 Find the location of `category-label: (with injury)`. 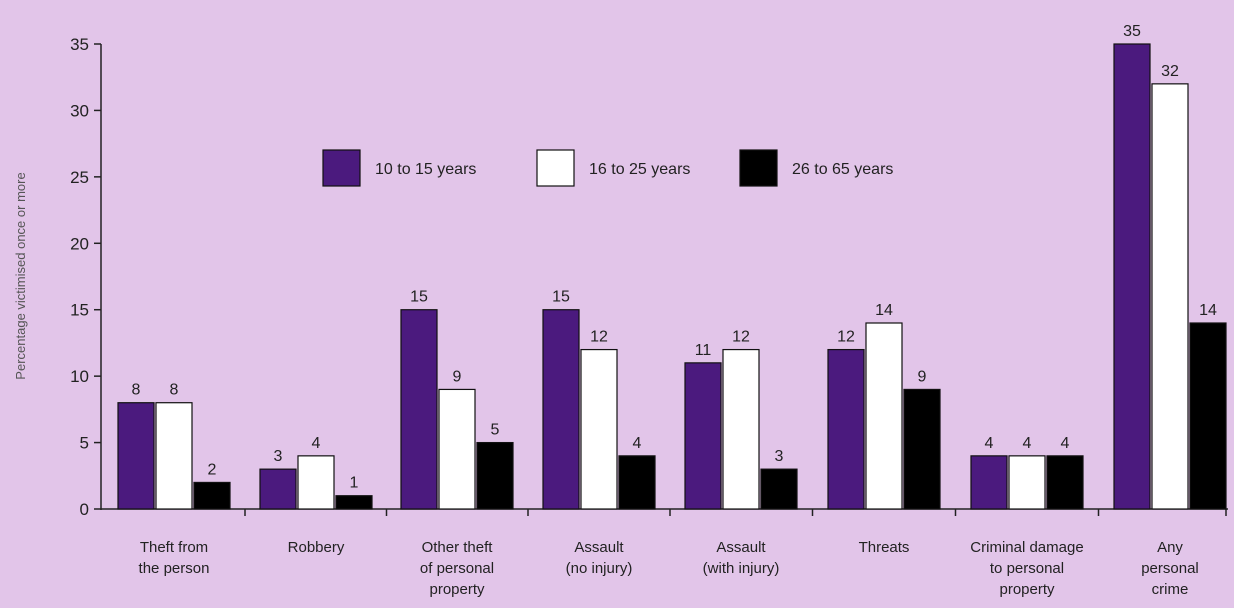

category-label: (with injury) is located at coordinates (741, 568).